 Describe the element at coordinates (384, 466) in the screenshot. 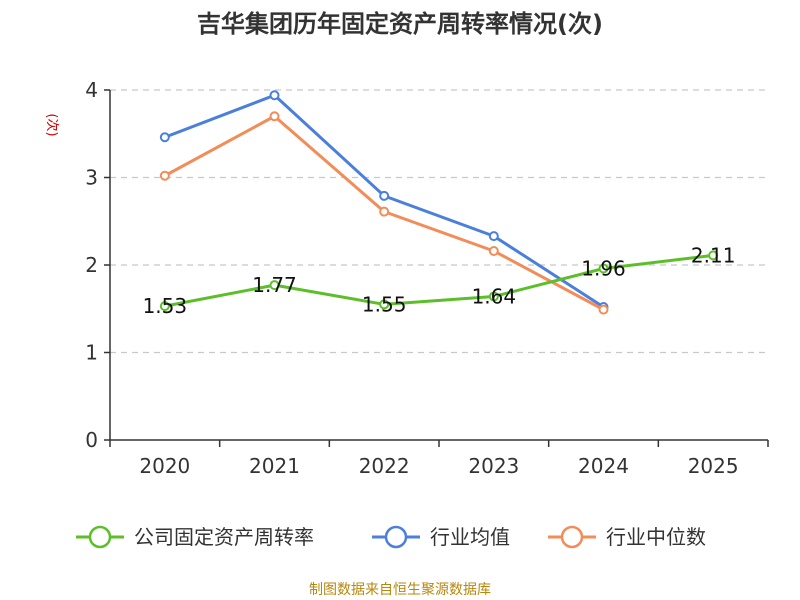

I see `x-tick-label: 2022` at that location.